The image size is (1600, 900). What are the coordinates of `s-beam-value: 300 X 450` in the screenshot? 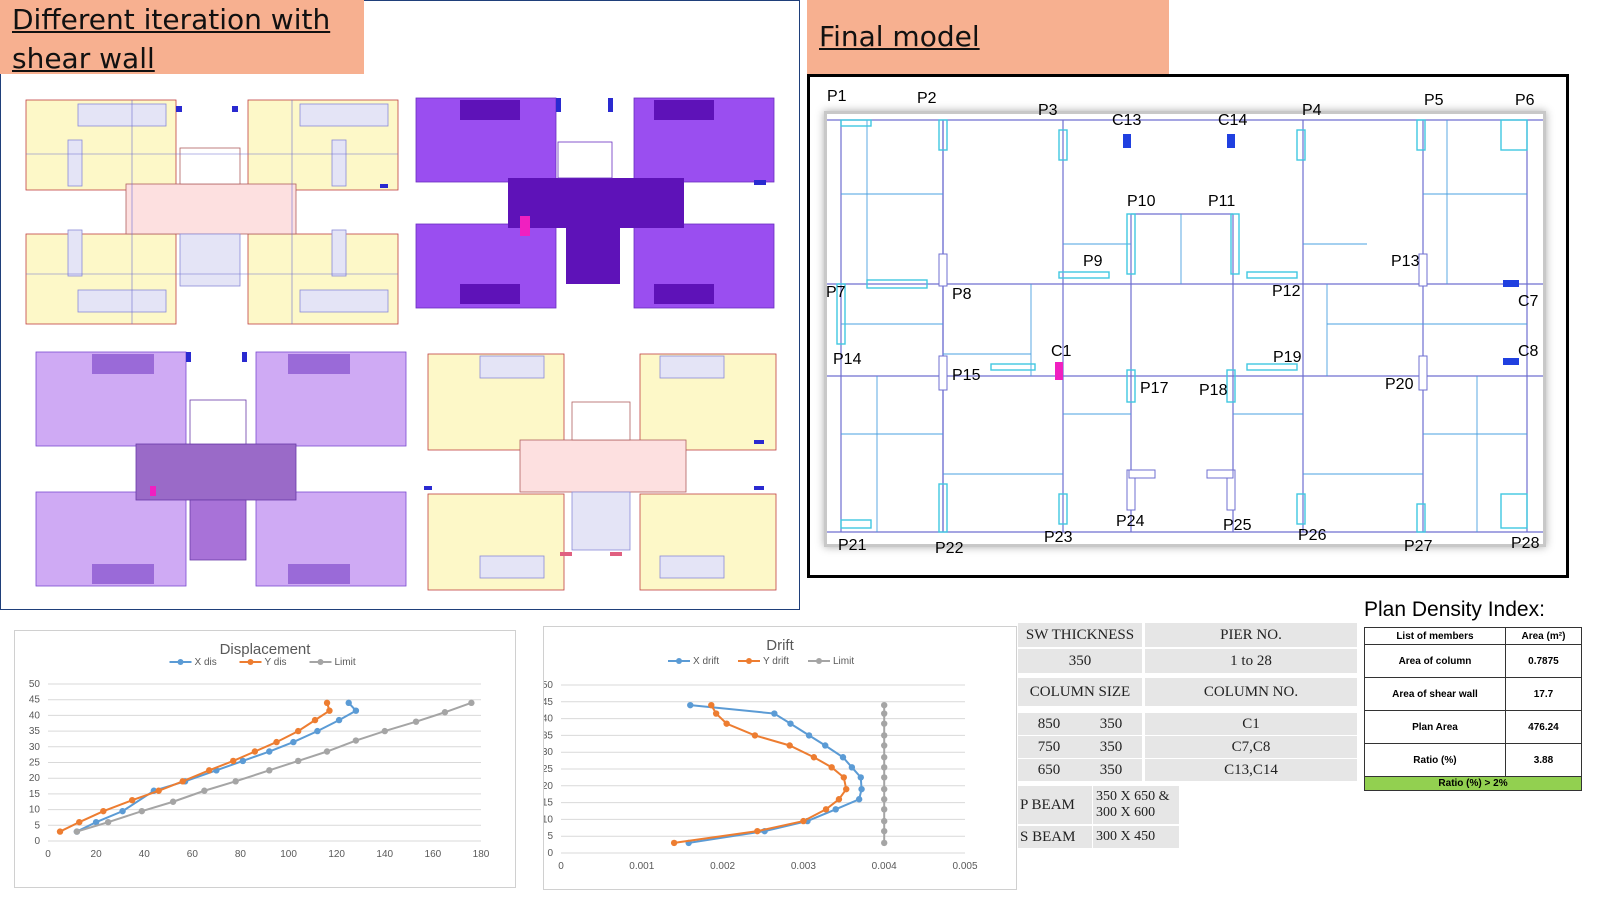 It's located at (1136, 837).